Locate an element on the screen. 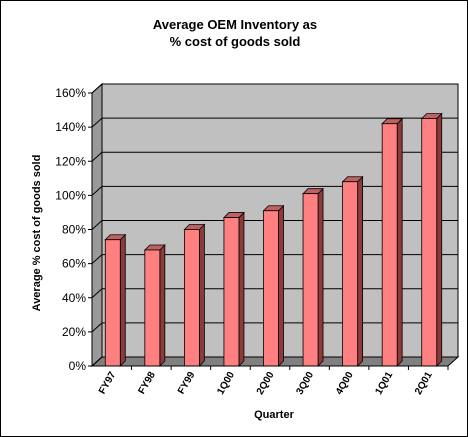  y-axis: 0% 20% 40% 60% 80% 100% 120% 140% 160% is located at coordinates (74, 229).